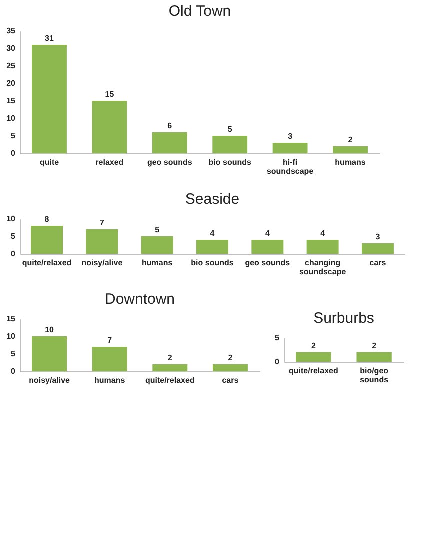 This screenshot has width=427, height=549. I want to click on y-tick-label: 20, so click(11, 83).